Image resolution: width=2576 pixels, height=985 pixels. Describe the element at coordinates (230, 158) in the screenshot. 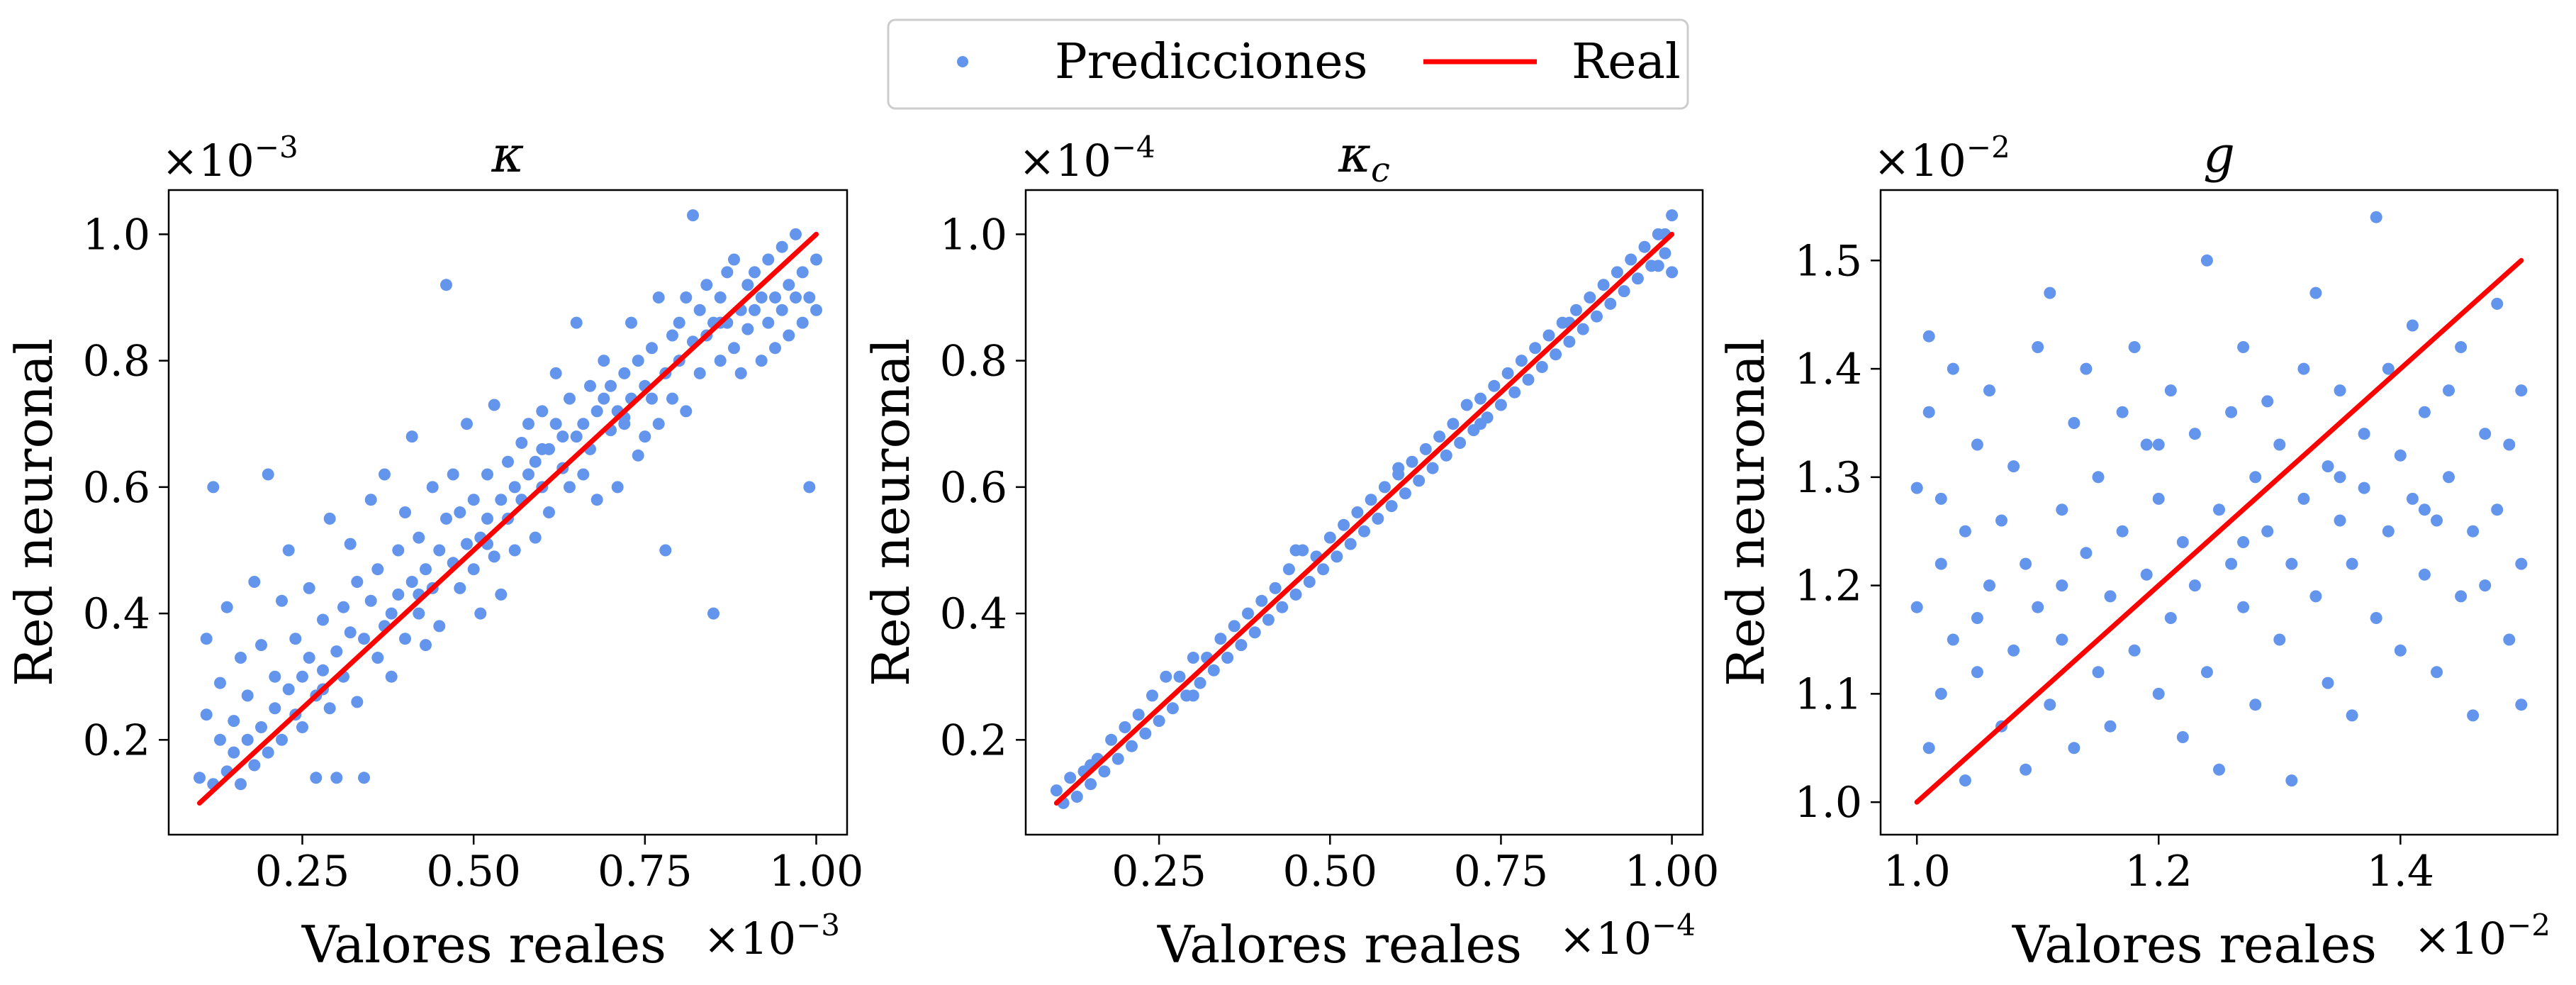

I see `y-scale-factor: ×10⁻³` at that location.